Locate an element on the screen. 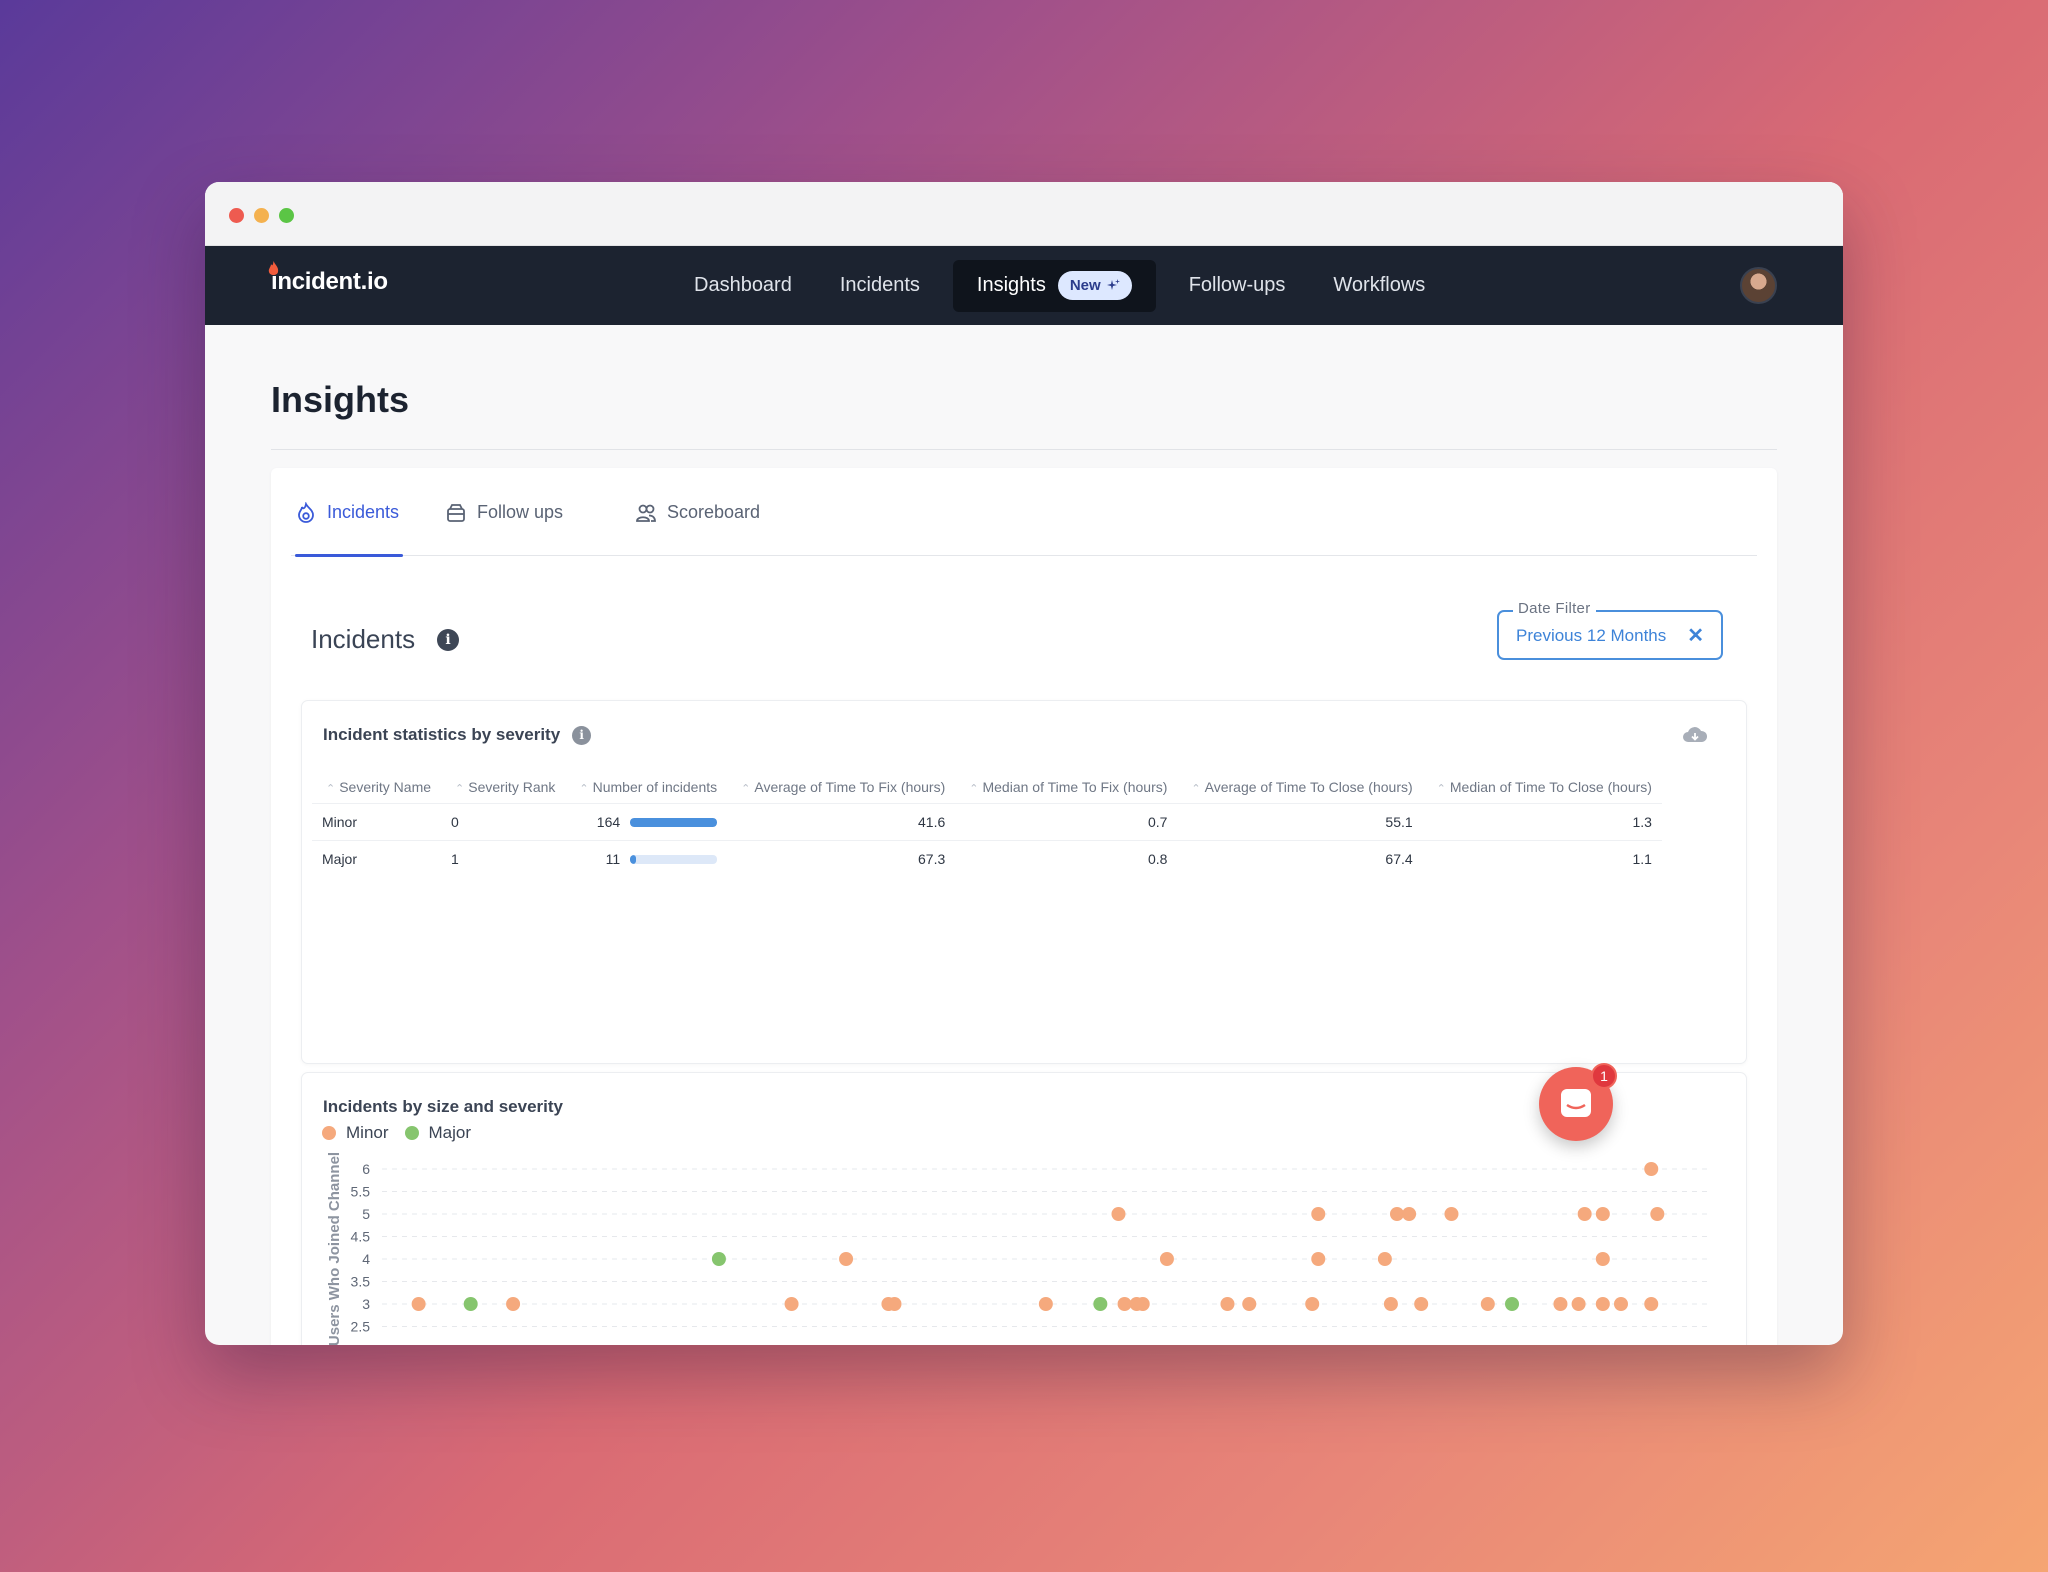  legend-major-dot is located at coordinates (411, 1133).